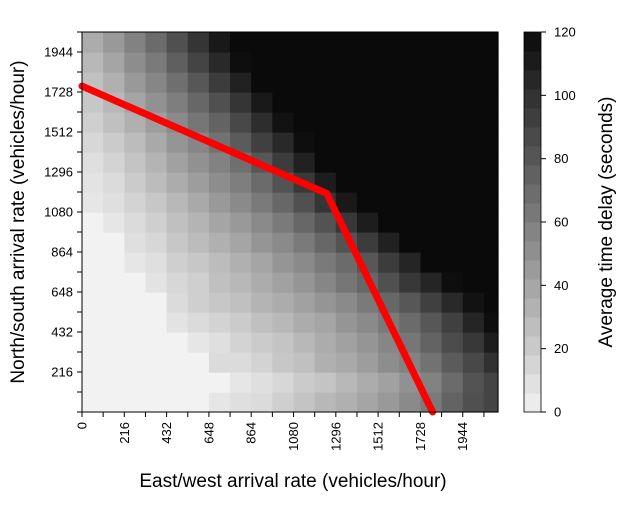  Describe the element at coordinates (378, 436) in the screenshot. I see `x-tick-label: 1512` at that location.